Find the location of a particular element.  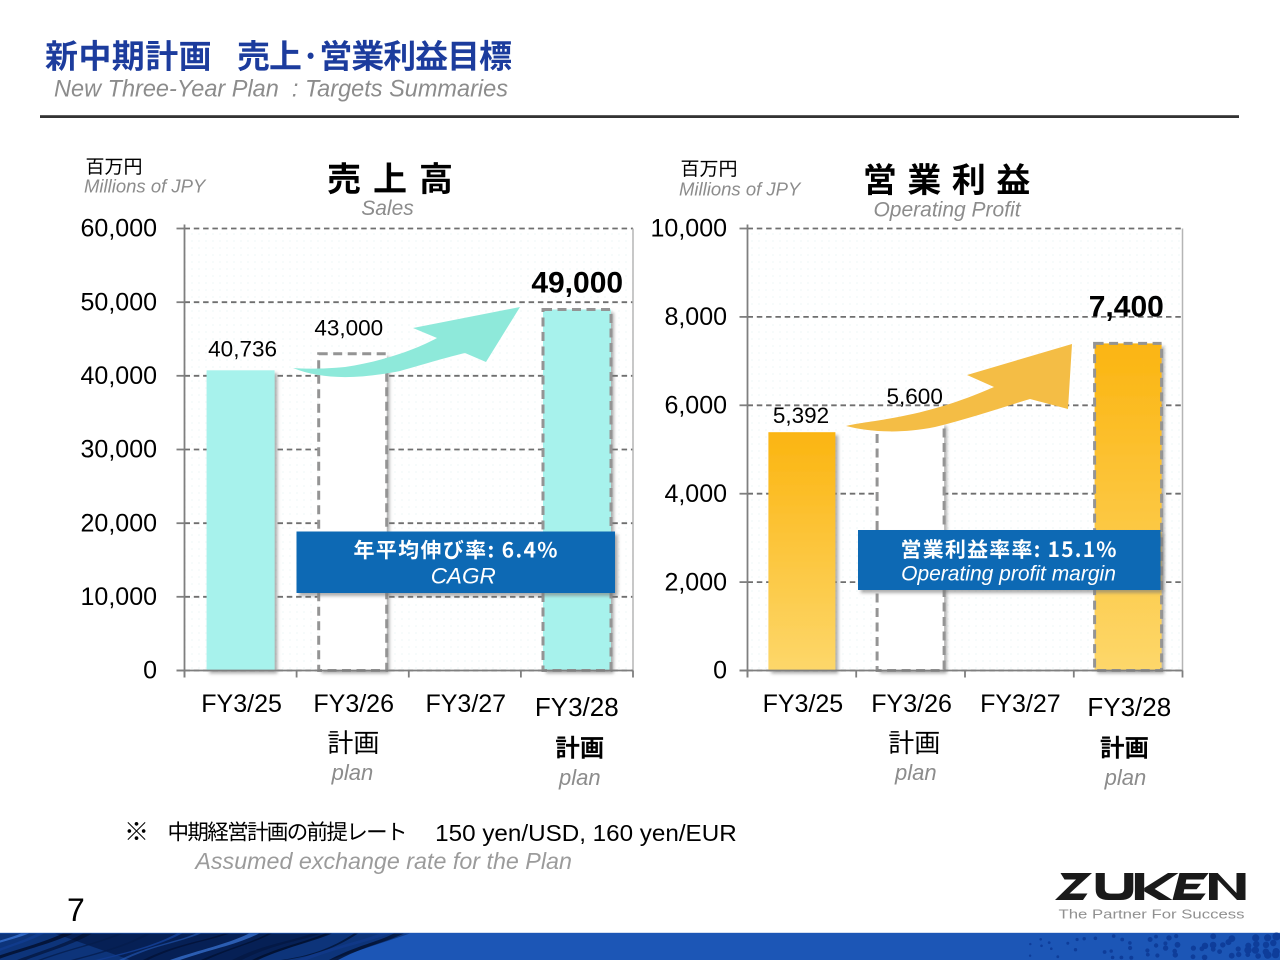

svg-text: Operating profit margin is located at coordinates (1008, 574).